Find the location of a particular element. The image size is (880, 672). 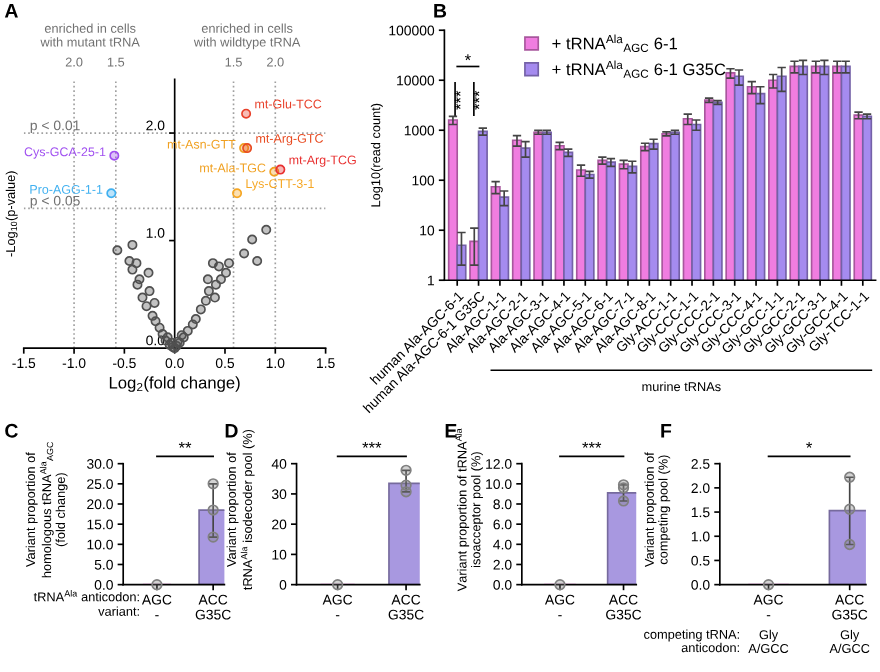

chart-title: E is located at coordinates (451, 431).